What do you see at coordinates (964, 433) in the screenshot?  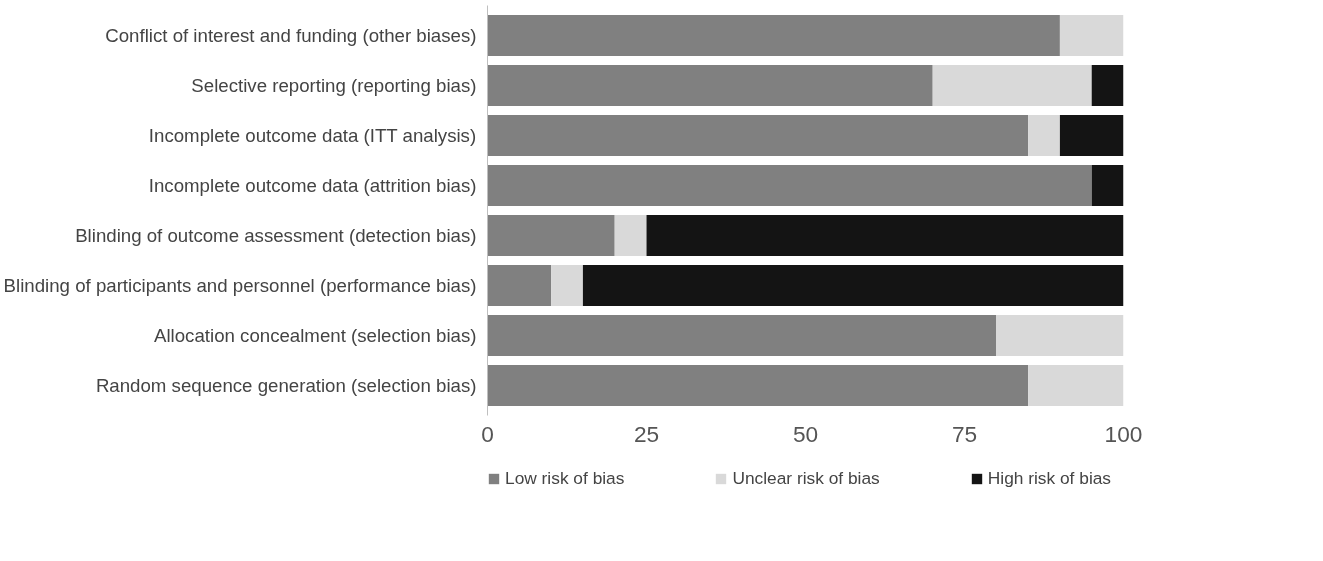 I see `x-tick-label: 75` at bounding box center [964, 433].